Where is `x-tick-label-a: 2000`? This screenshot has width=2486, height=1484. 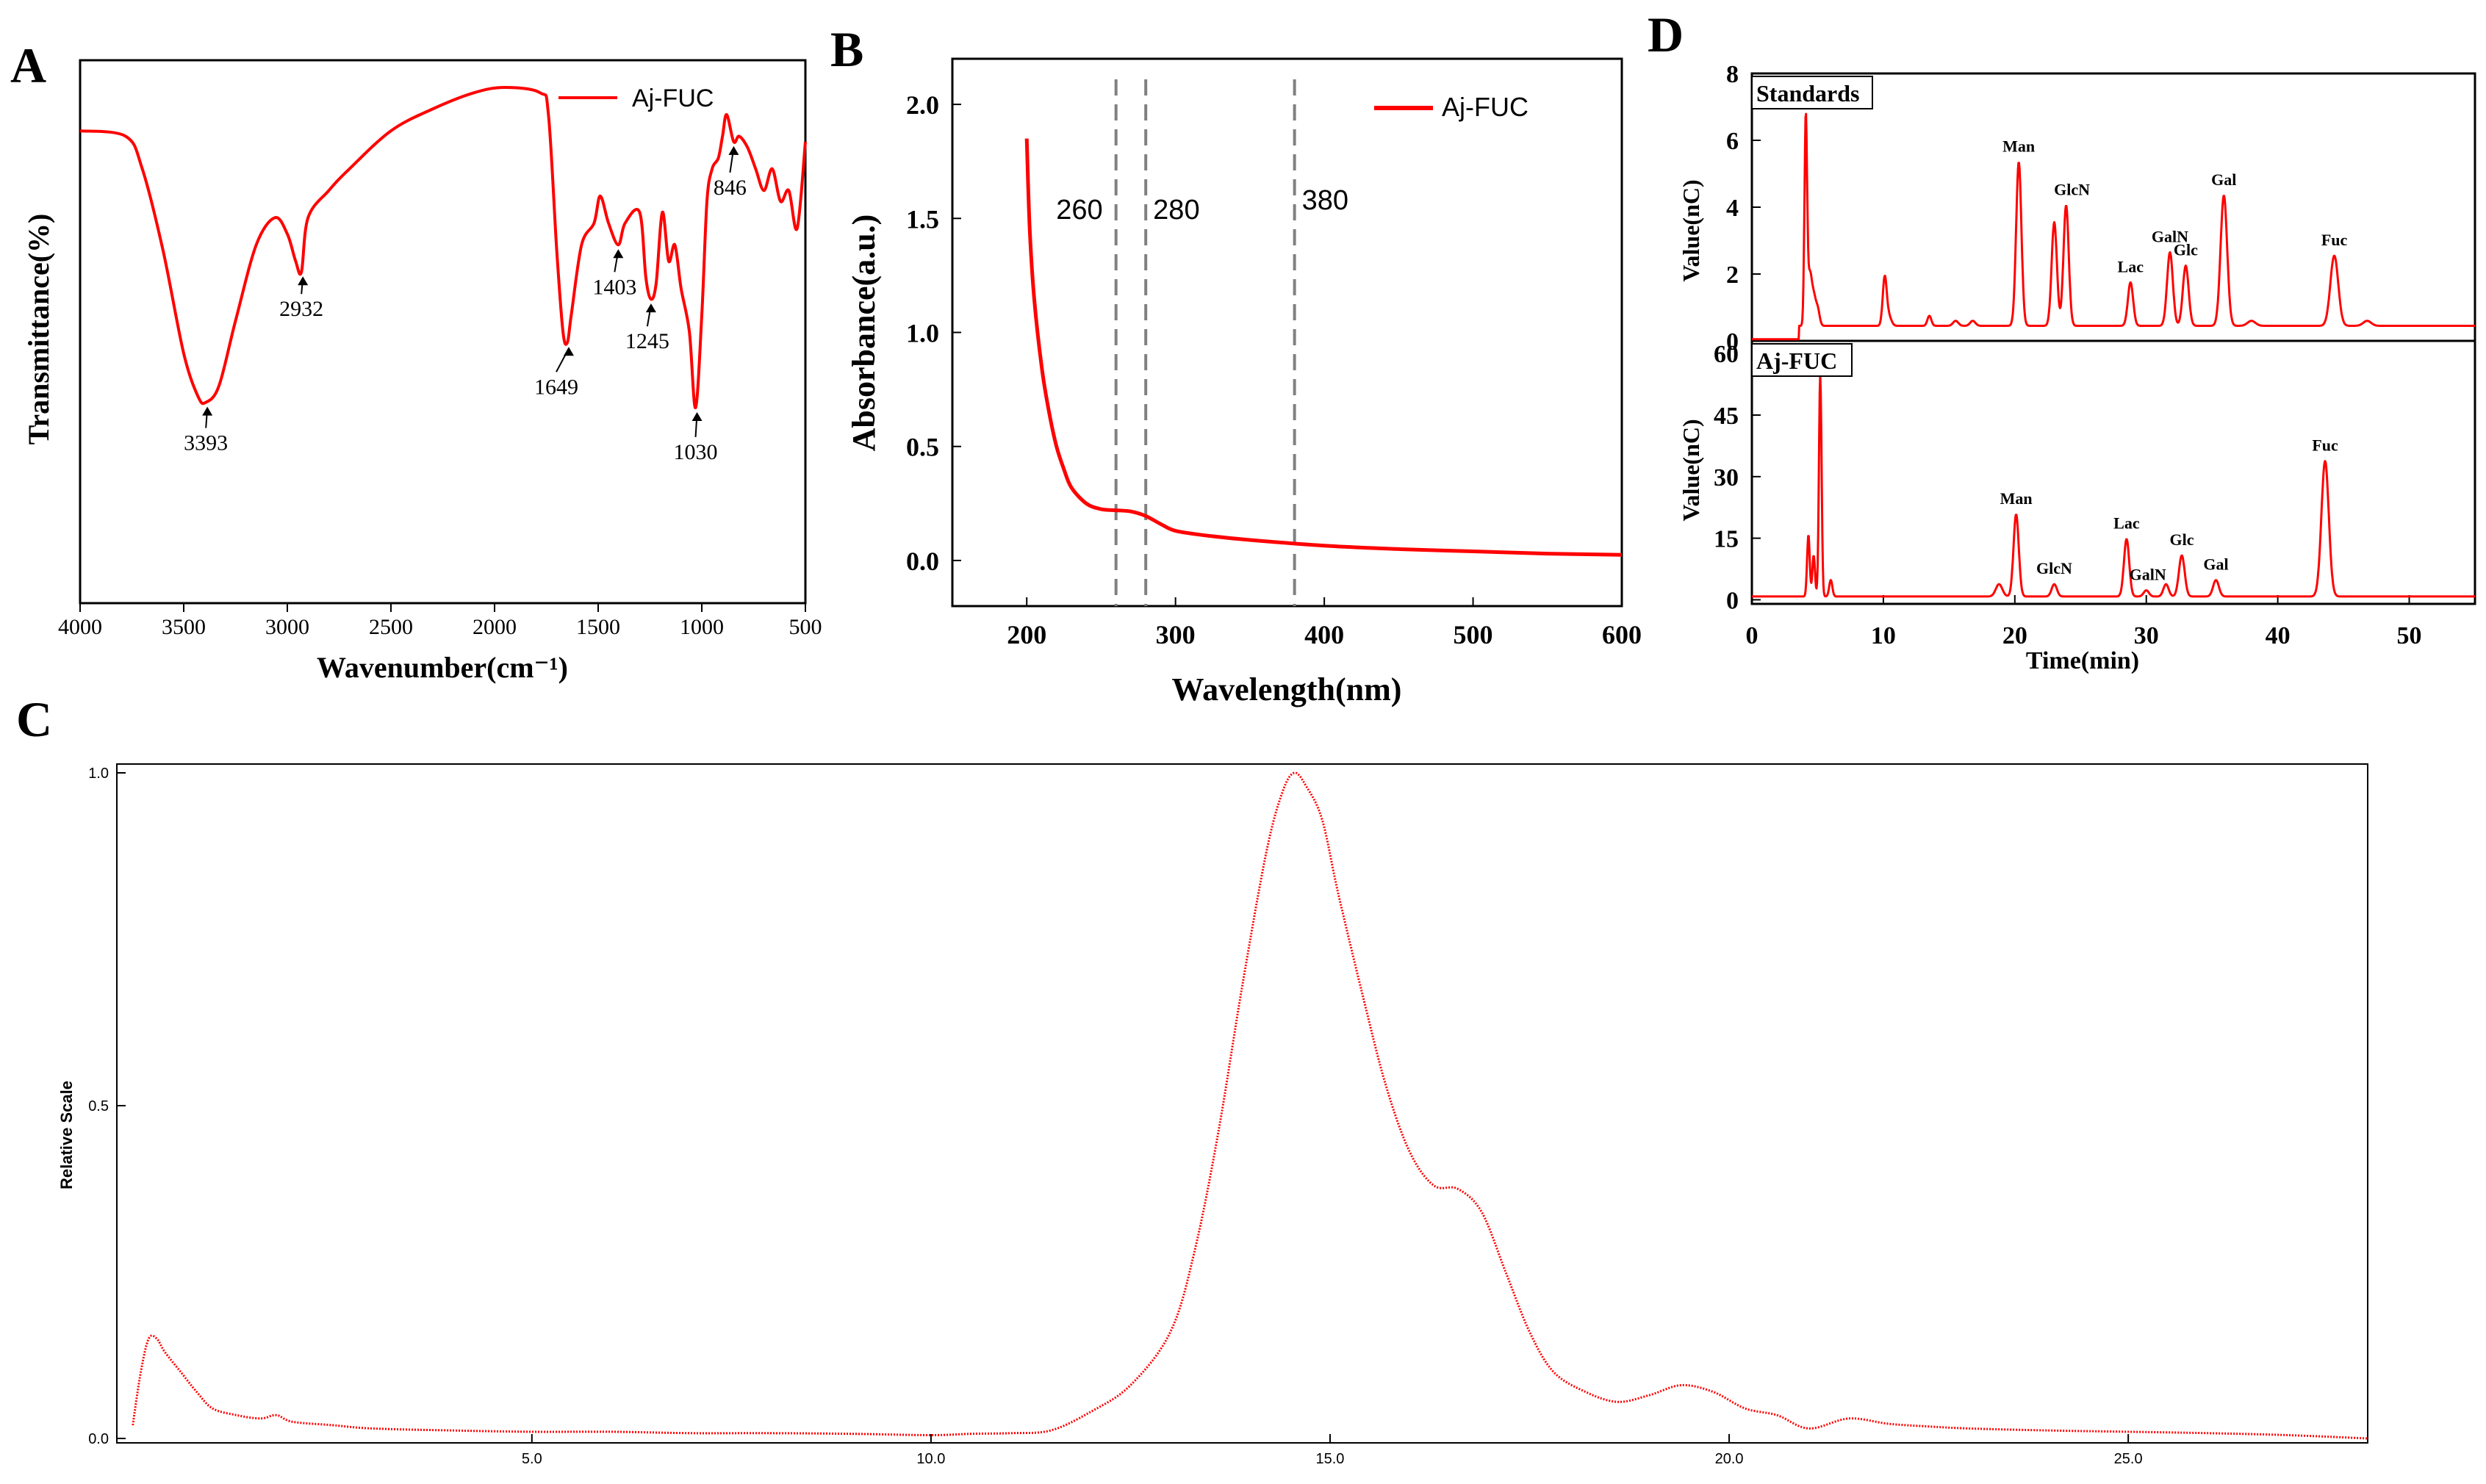 x-tick-label-a: 2000 is located at coordinates (495, 627).